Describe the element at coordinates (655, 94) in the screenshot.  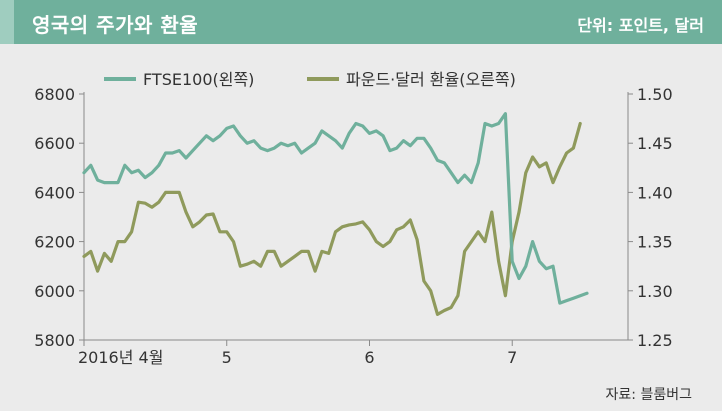
I see `right-tick-label: 1.50` at that location.